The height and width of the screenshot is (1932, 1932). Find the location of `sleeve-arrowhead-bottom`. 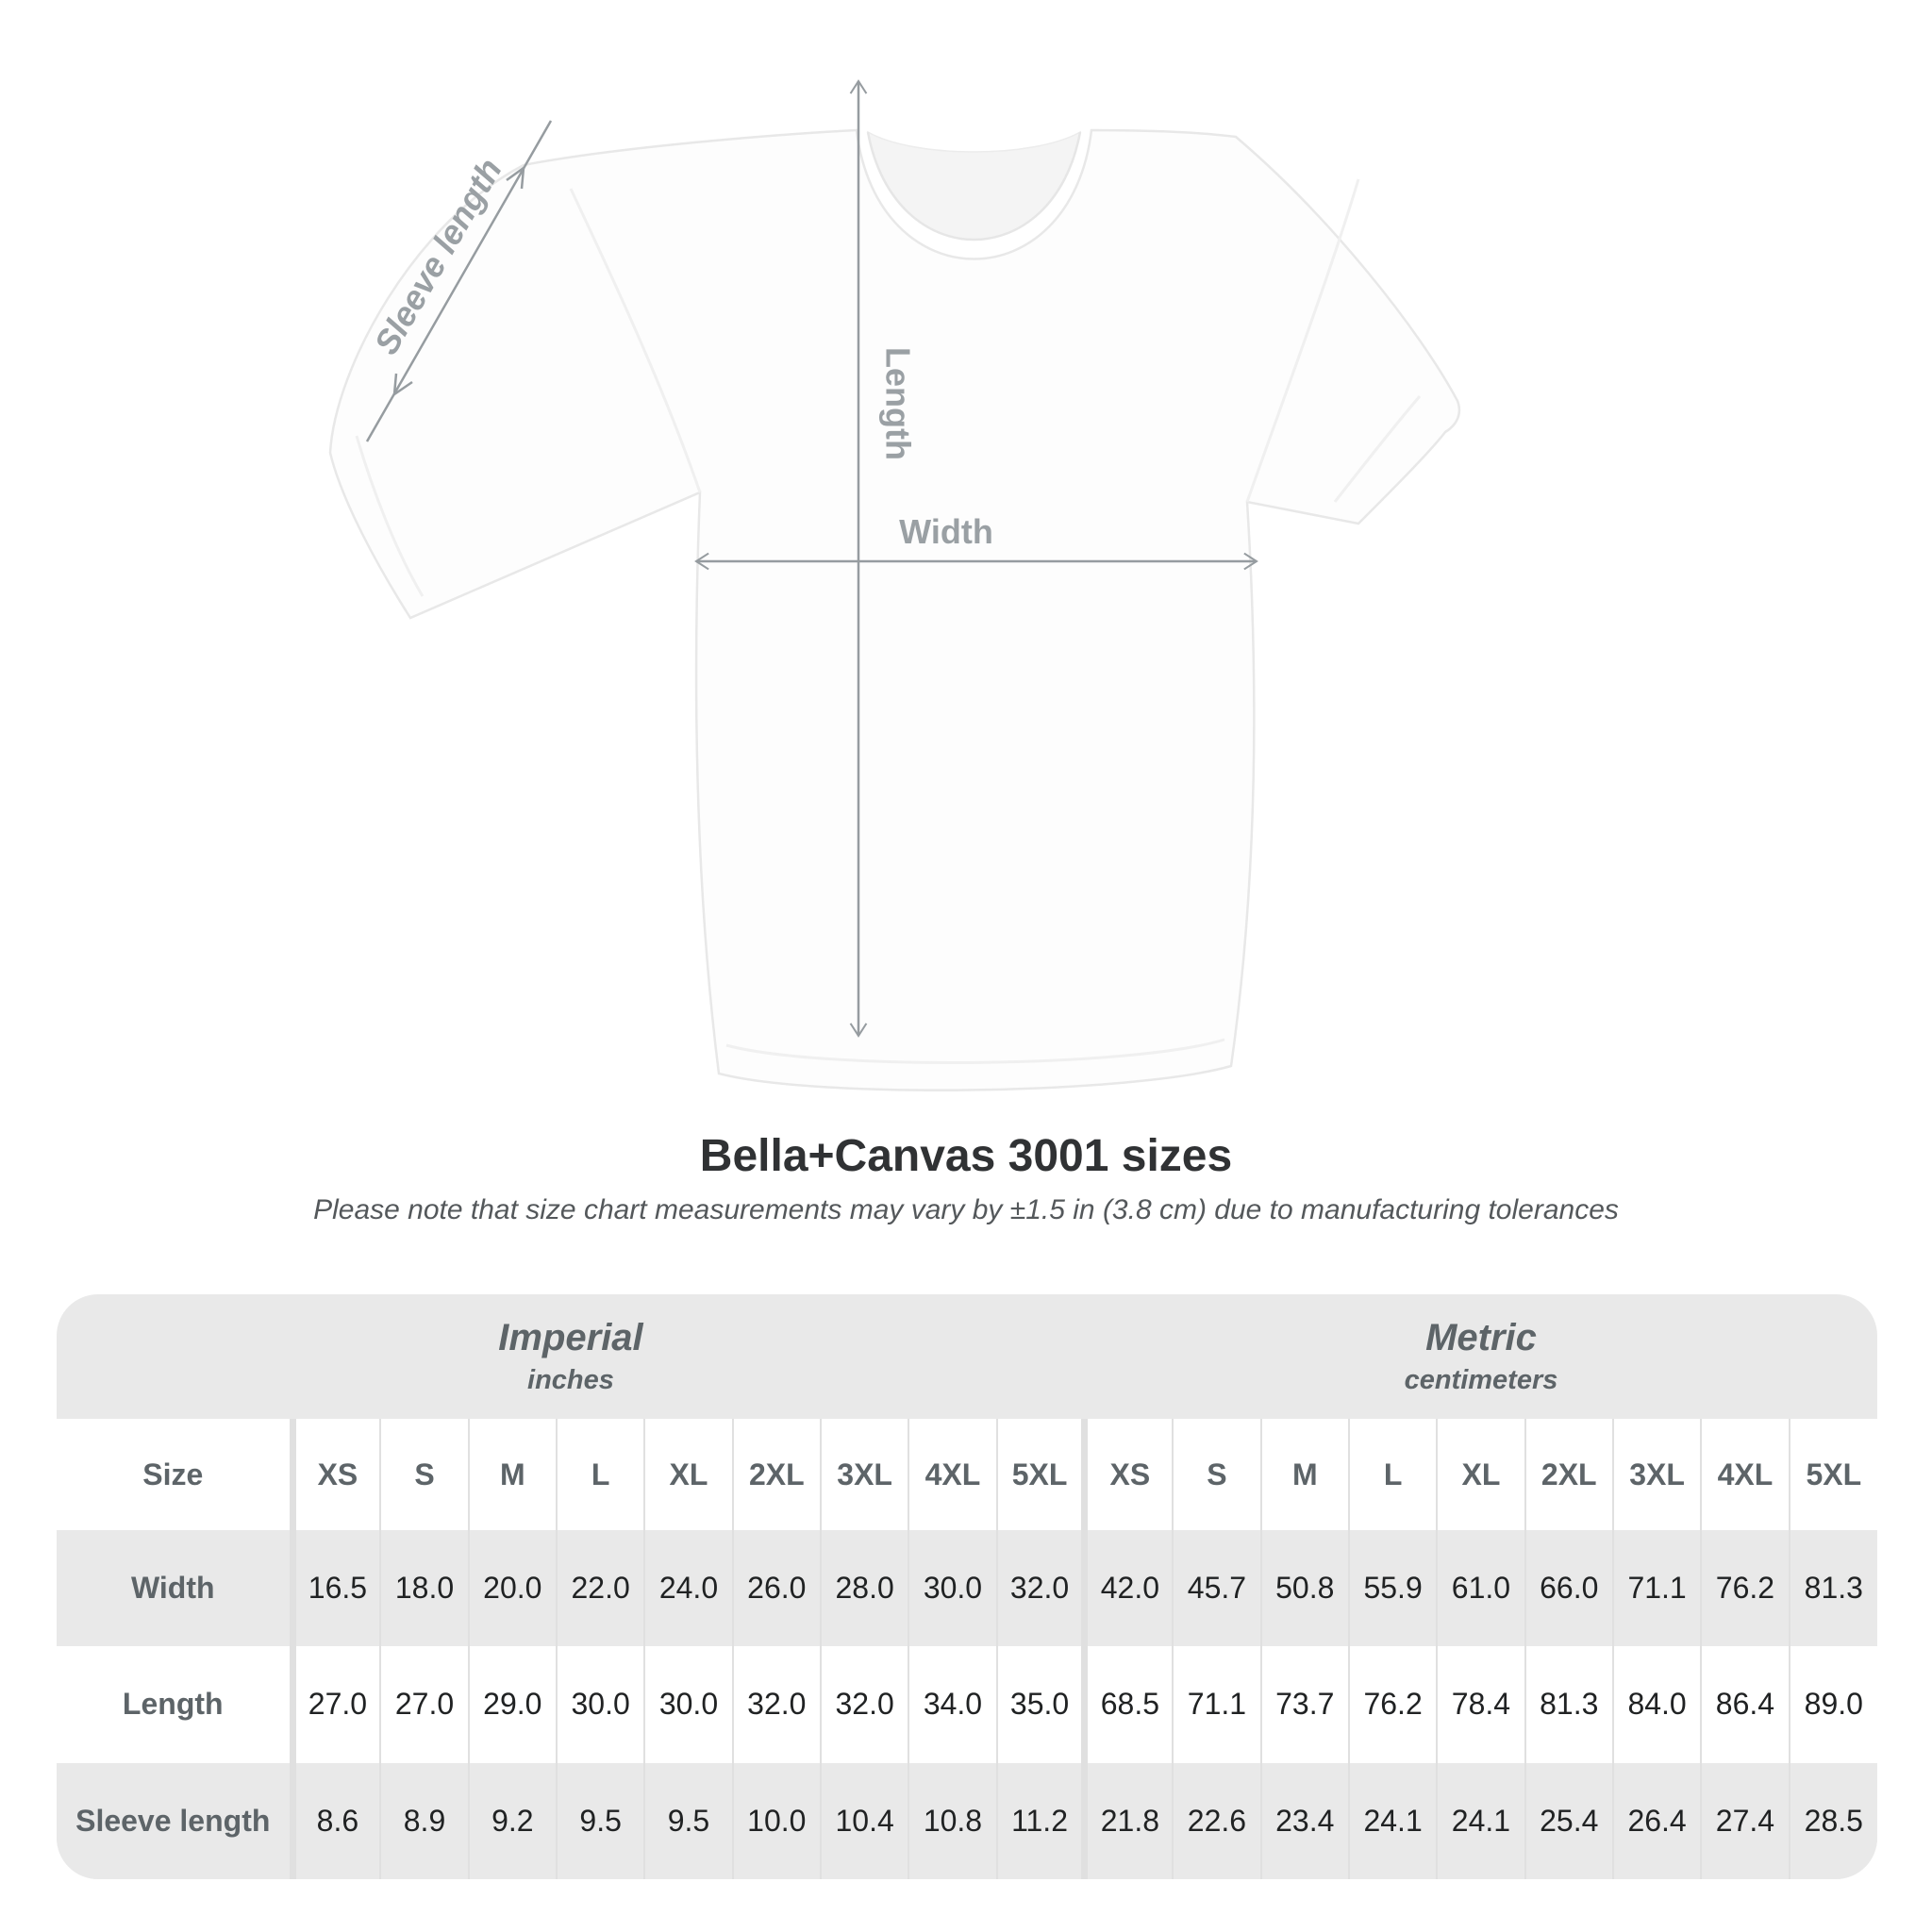

sleeve-arrowhead-bottom is located at coordinates (402, 385).